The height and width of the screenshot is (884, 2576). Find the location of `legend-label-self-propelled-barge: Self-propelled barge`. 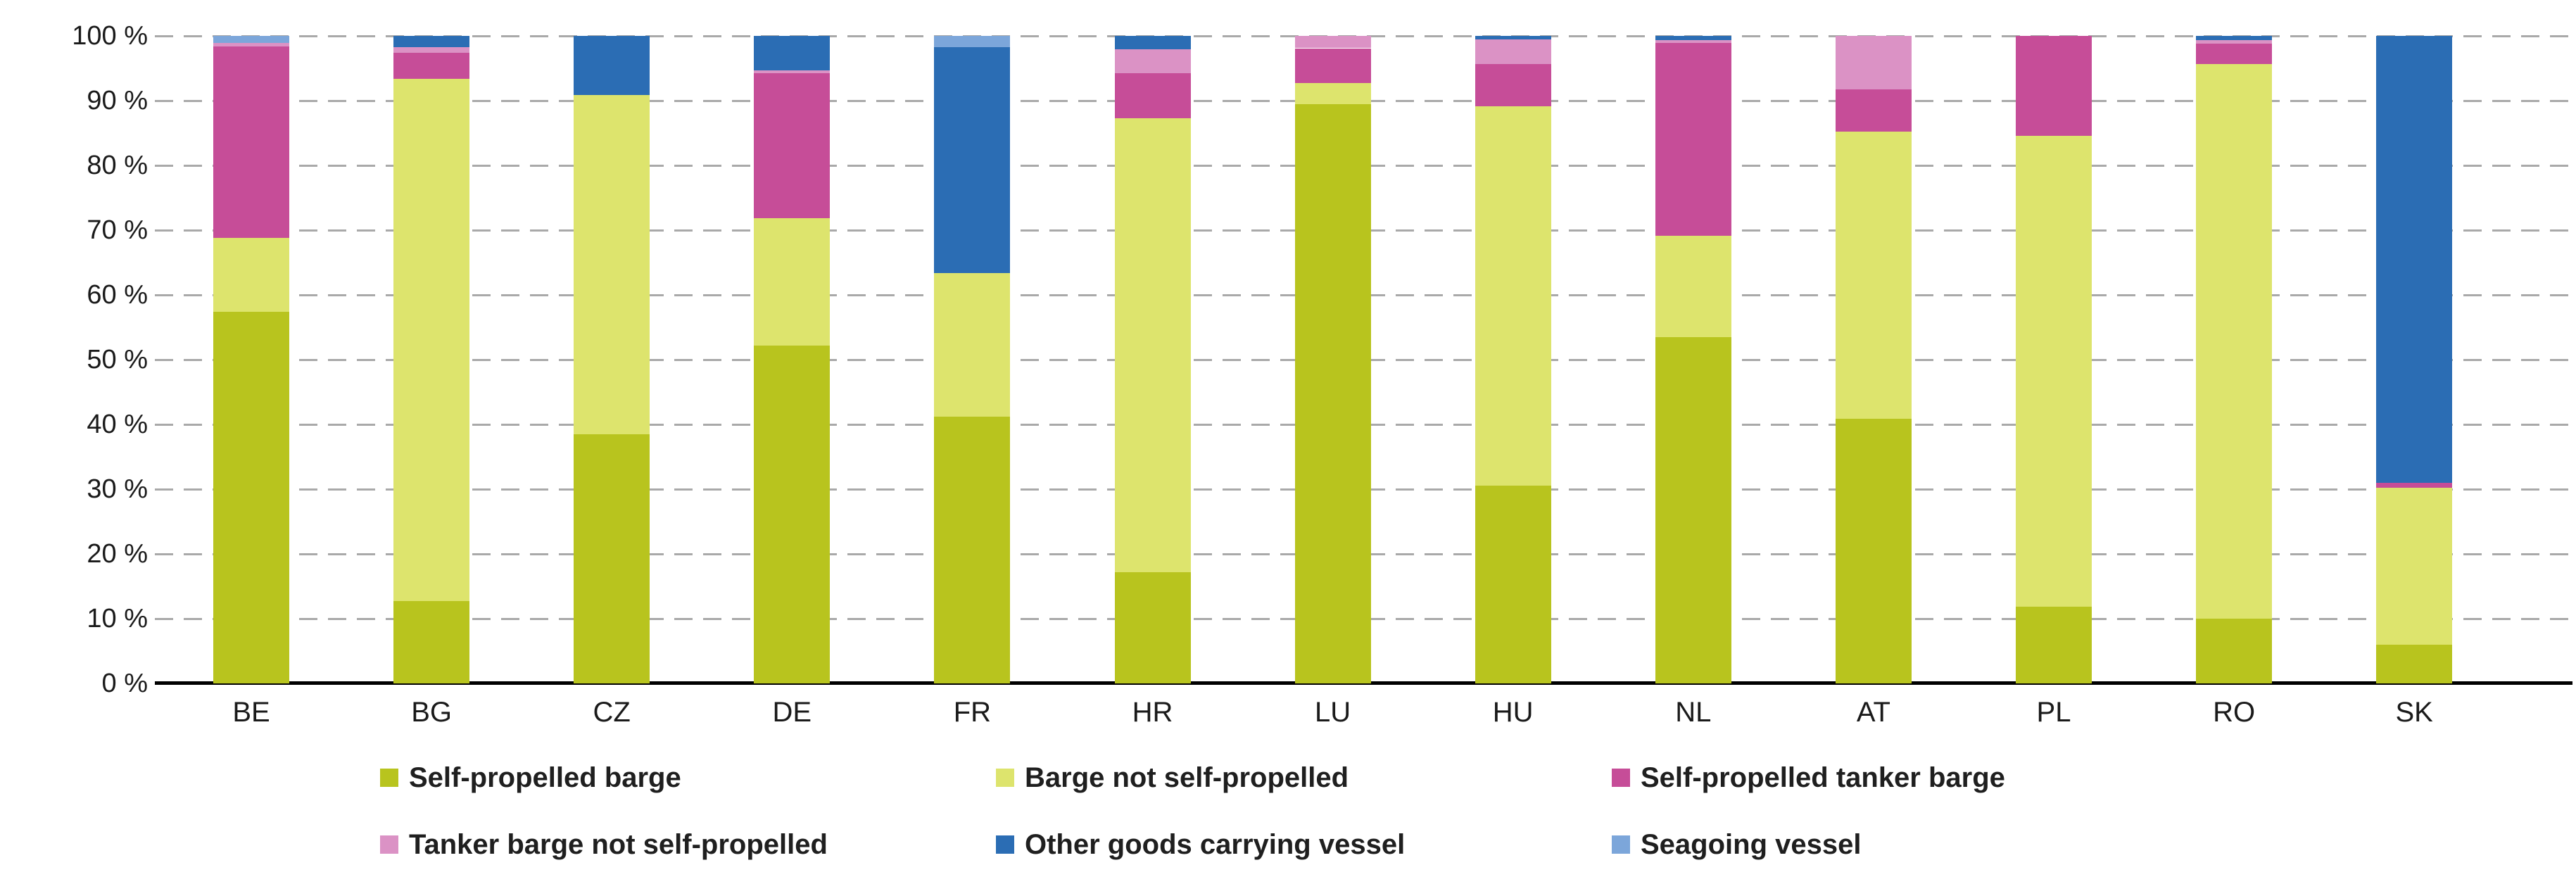

legend-label-self-propelled-barge: Self-propelled barge is located at coordinates (545, 777).